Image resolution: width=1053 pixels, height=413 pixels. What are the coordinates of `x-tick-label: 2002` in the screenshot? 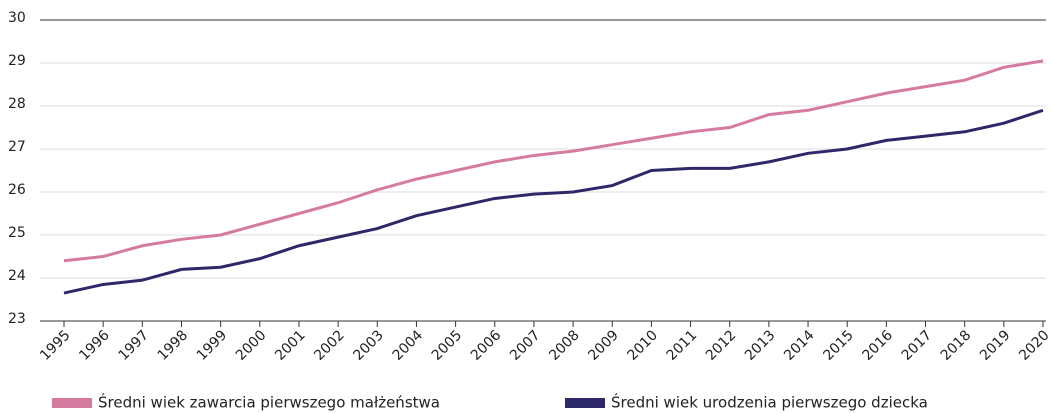 It's located at (329, 345).